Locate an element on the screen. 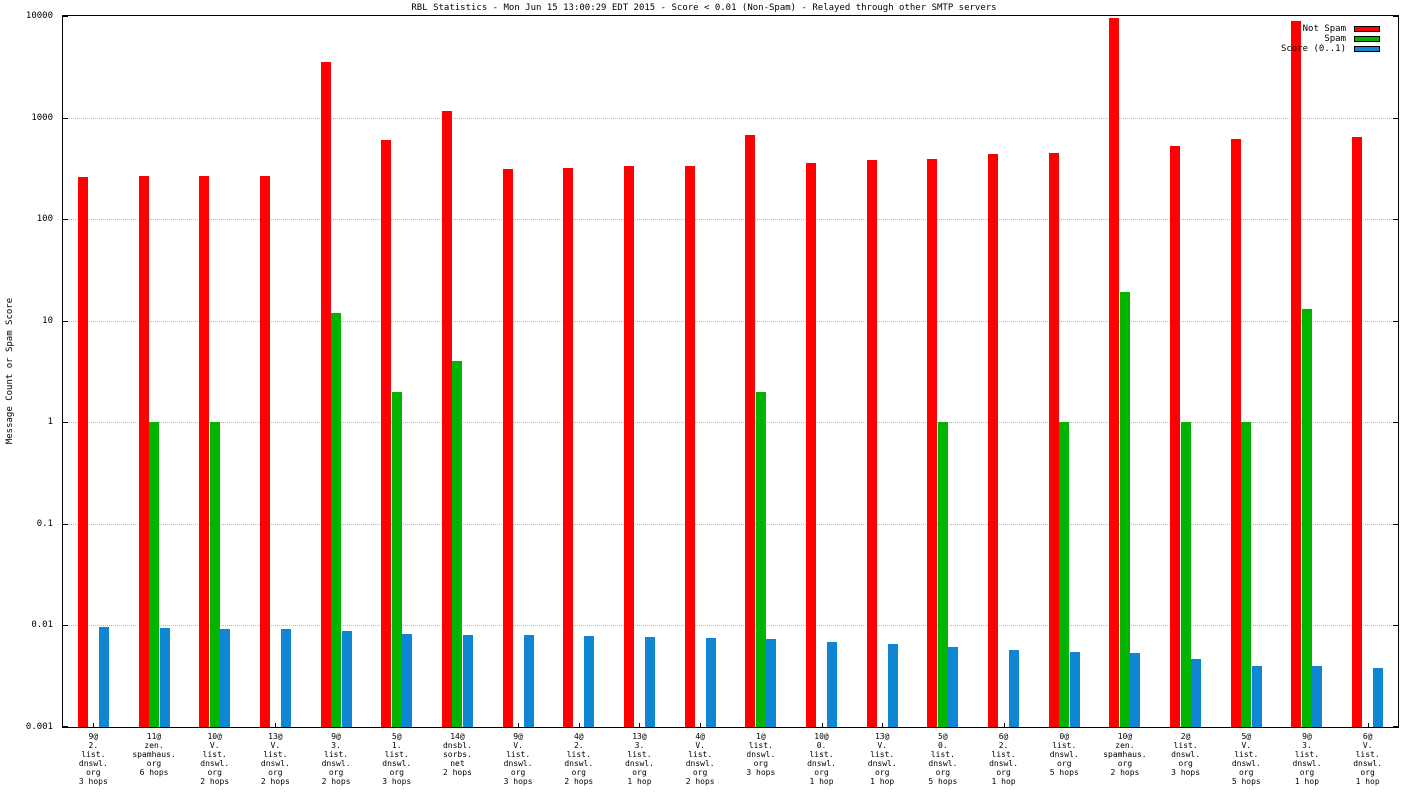 Image resolution: width=1408 pixels, height=792 pixels. y-tick-label: 1000 is located at coordinates (42, 117).